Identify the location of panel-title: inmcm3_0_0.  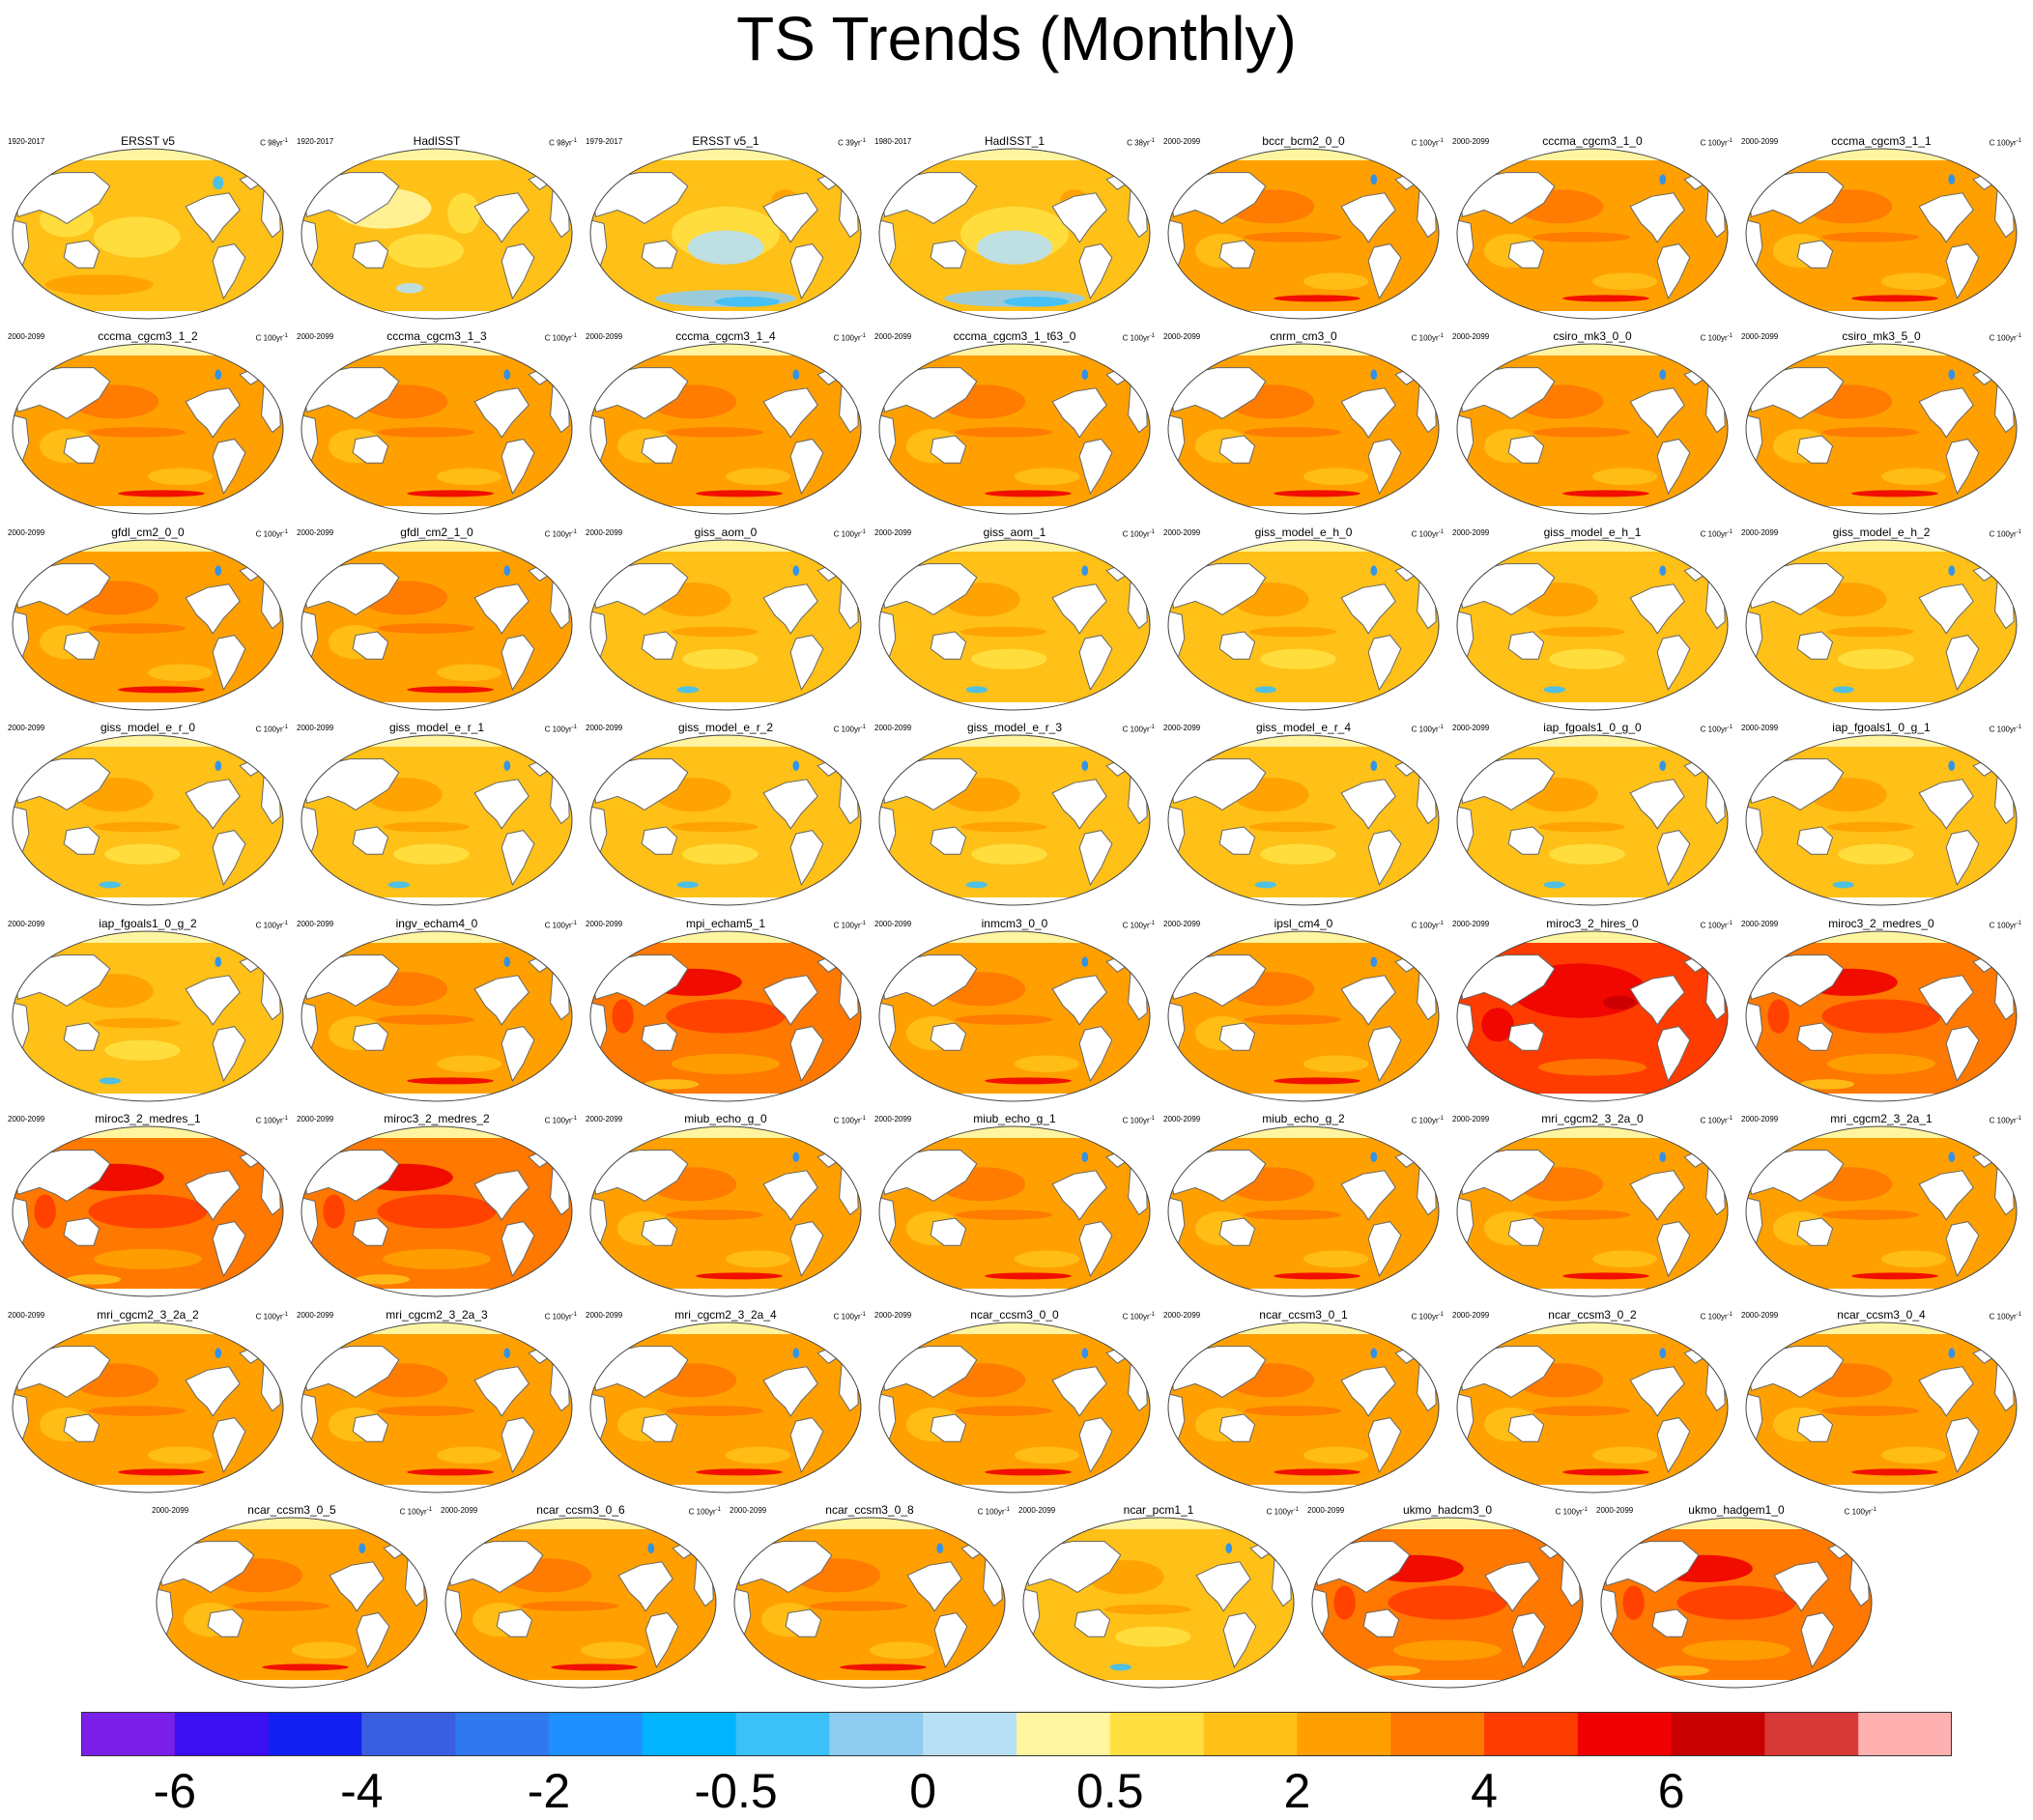
(1015, 924).